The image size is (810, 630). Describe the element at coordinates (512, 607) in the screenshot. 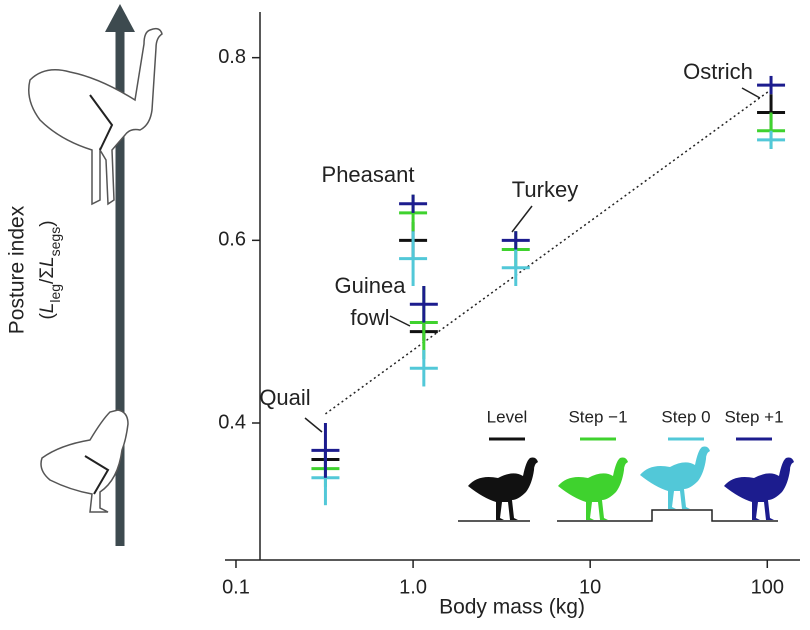

I see `x-axis-label: Body mass (kg)` at that location.